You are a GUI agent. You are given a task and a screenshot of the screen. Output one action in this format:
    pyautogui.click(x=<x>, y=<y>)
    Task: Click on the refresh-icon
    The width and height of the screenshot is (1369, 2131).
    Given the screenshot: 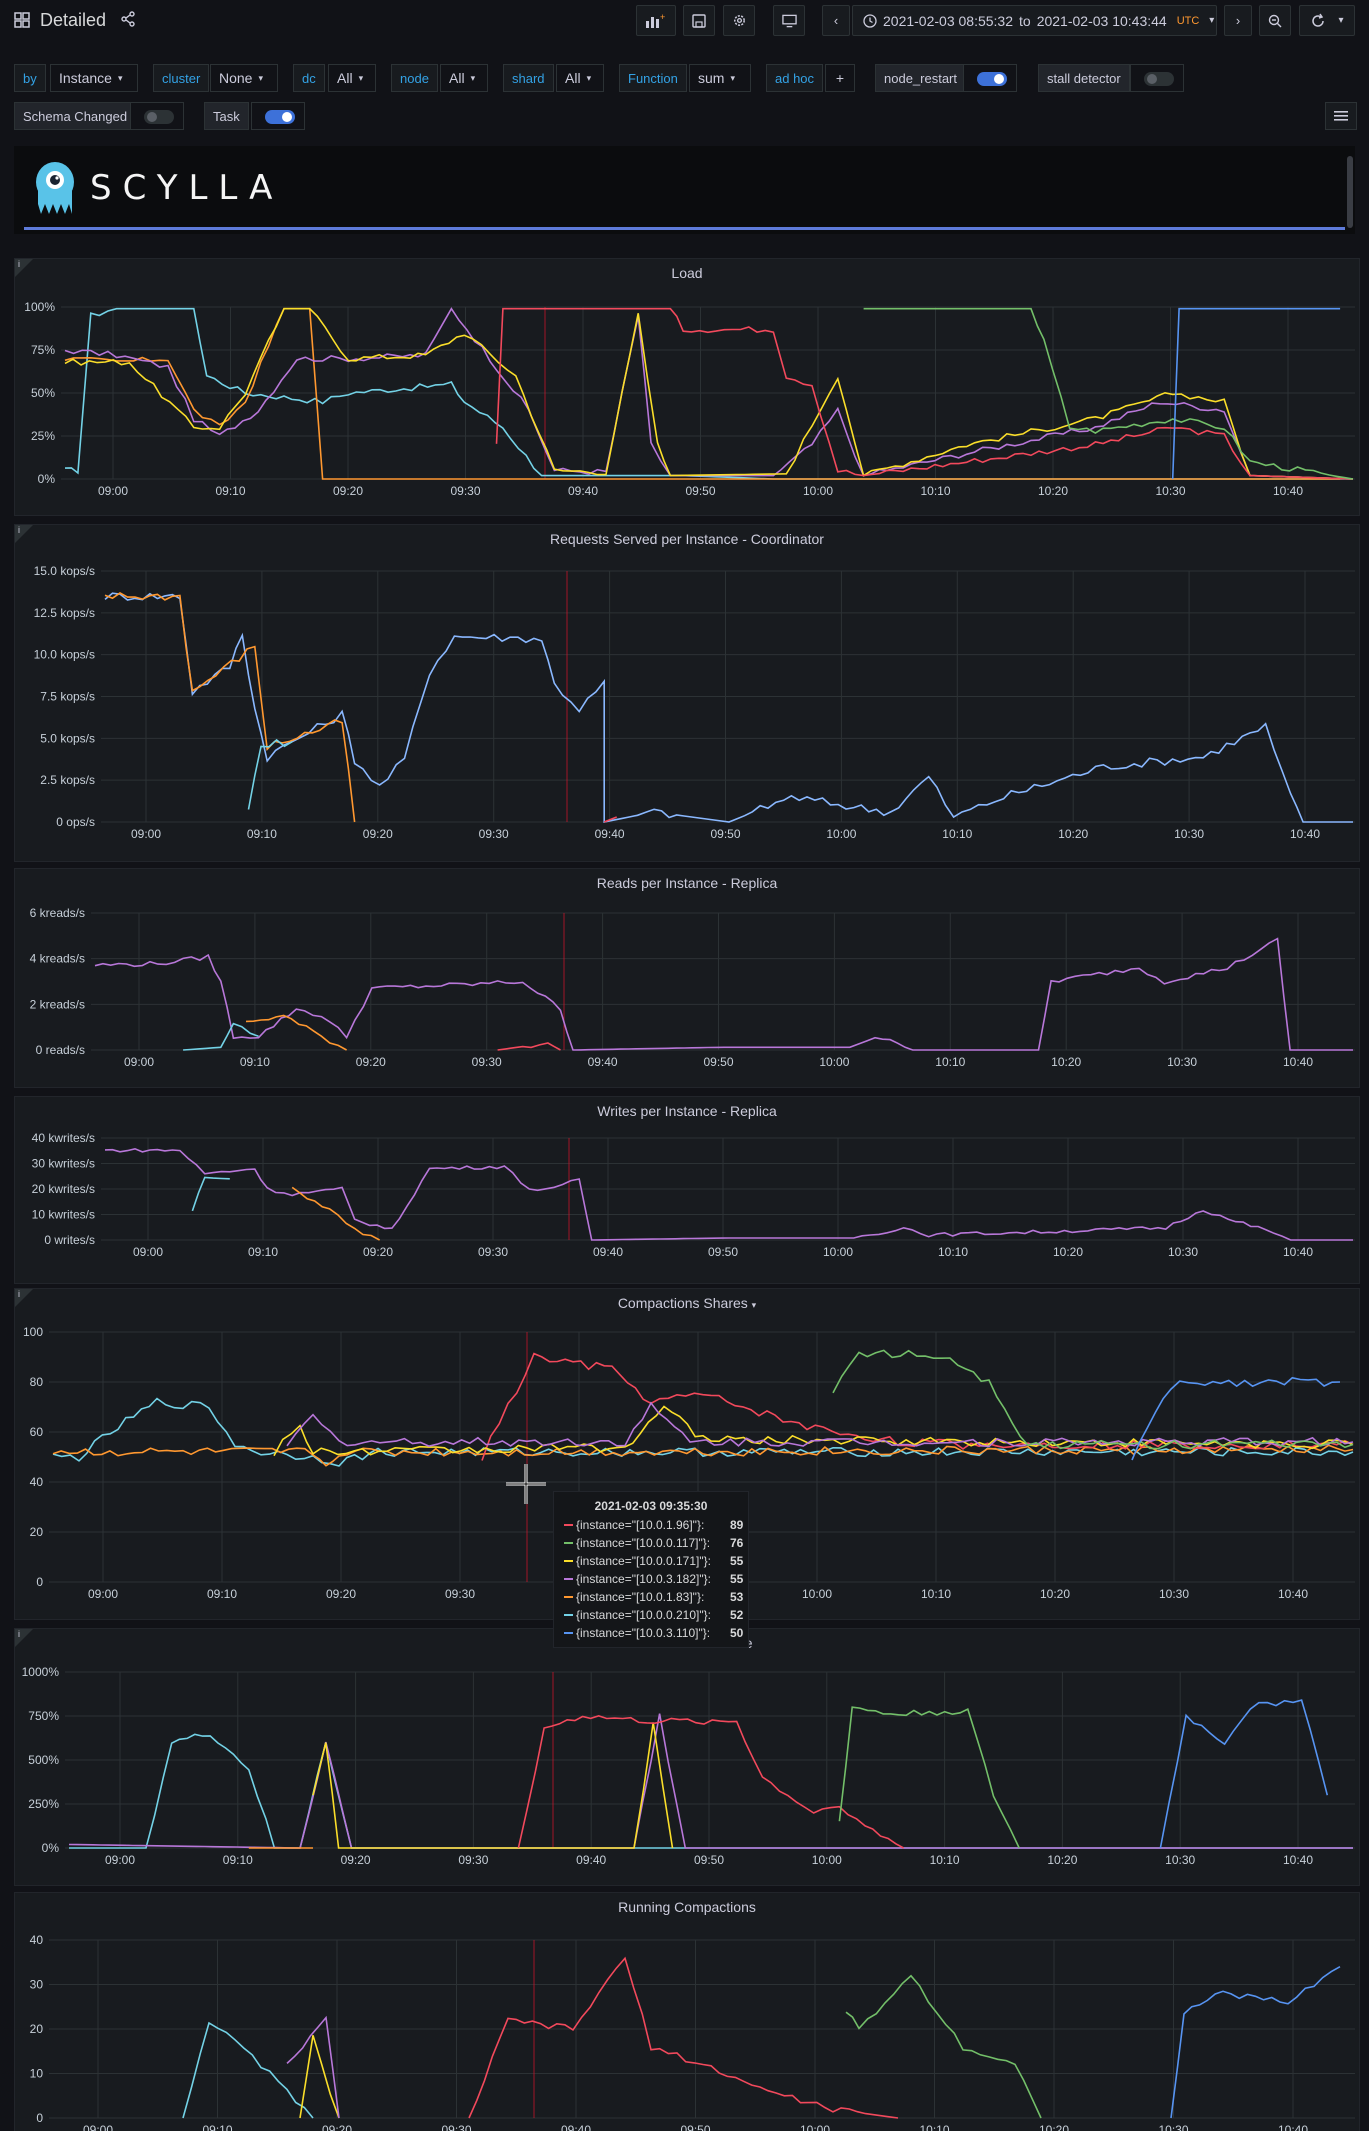 What is the action you would take?
    pyautogui.click(x=1318, y=20)
    